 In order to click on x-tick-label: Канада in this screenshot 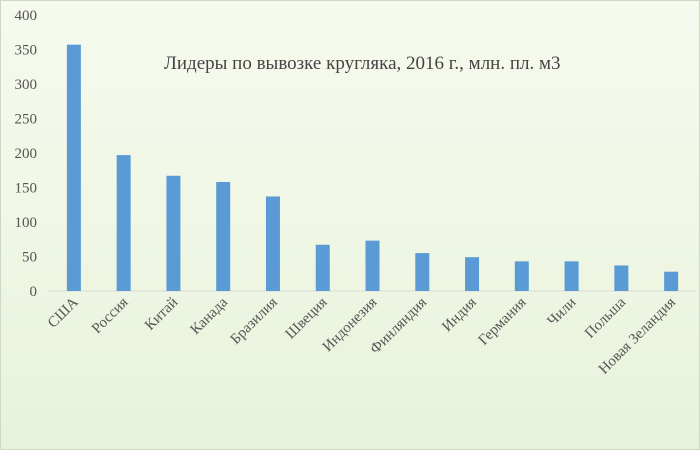, I will do `click(210, 316)`.